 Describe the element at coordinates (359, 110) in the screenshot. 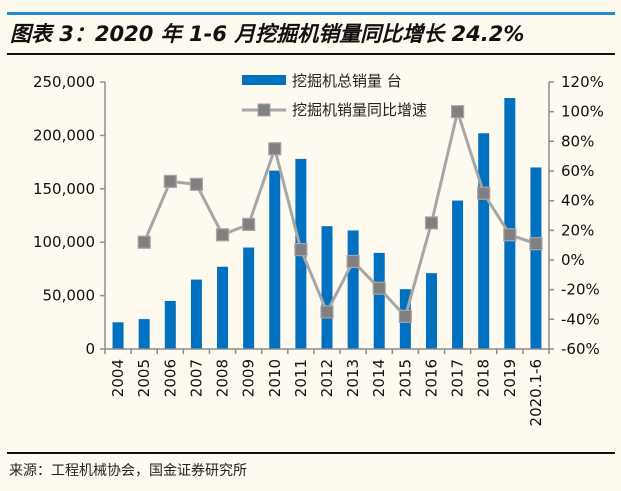

I see `legend-line-label: 挖掘机销量同比增速` at that location.